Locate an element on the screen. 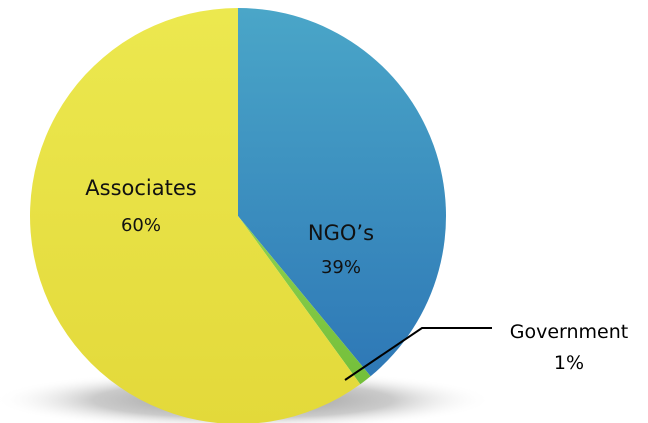 This screenshot has width=648, height=423. slice-value-ngo-s: 39% is located at coordinates (341, 267).